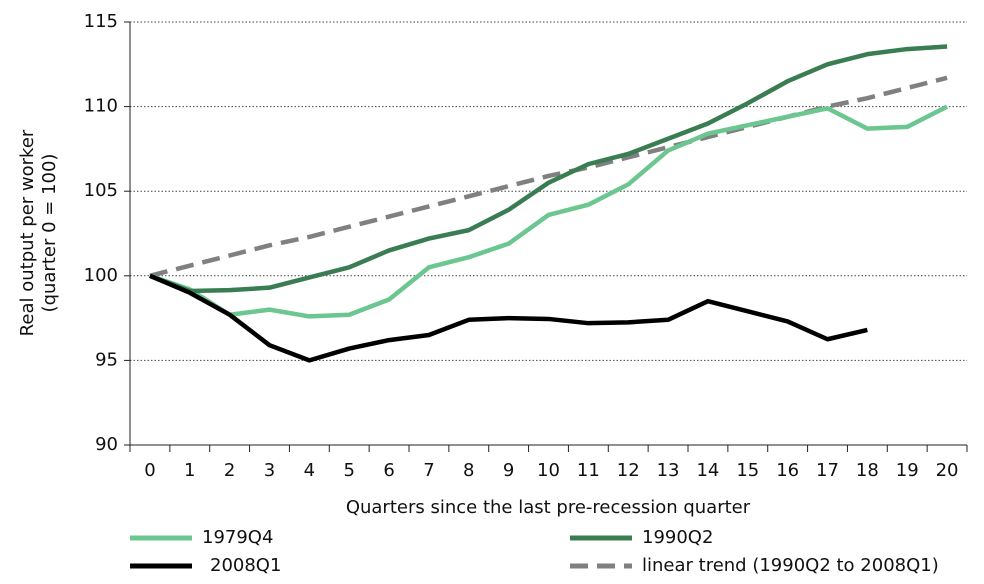  Describe the element at coordinates (628, 470) in the screenshot. I see `x-tick-label: 12` at that location.